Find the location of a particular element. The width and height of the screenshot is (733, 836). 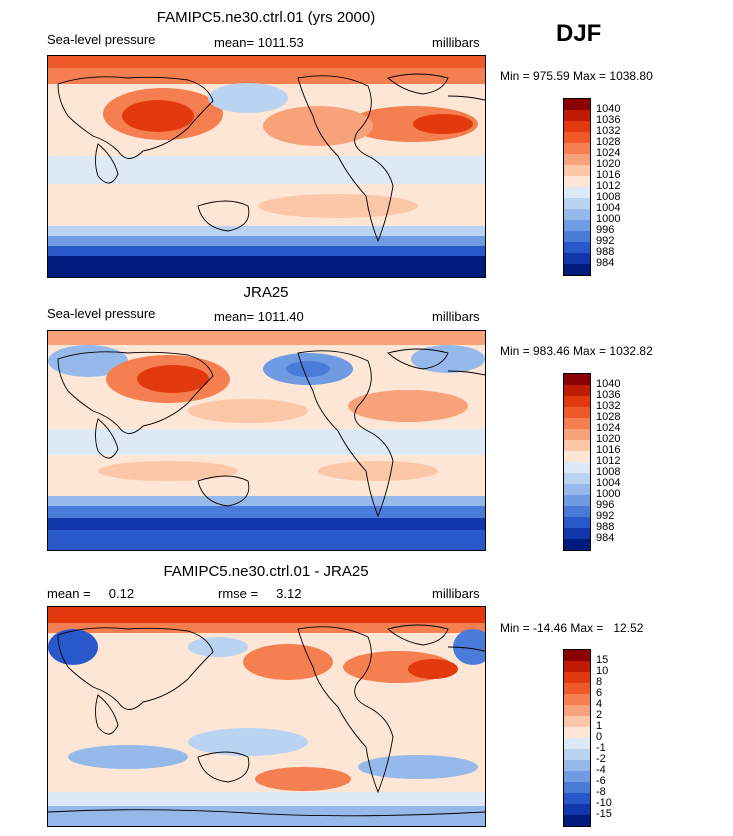

colorbar-label: 1024 is located at coordinates (608, 428).